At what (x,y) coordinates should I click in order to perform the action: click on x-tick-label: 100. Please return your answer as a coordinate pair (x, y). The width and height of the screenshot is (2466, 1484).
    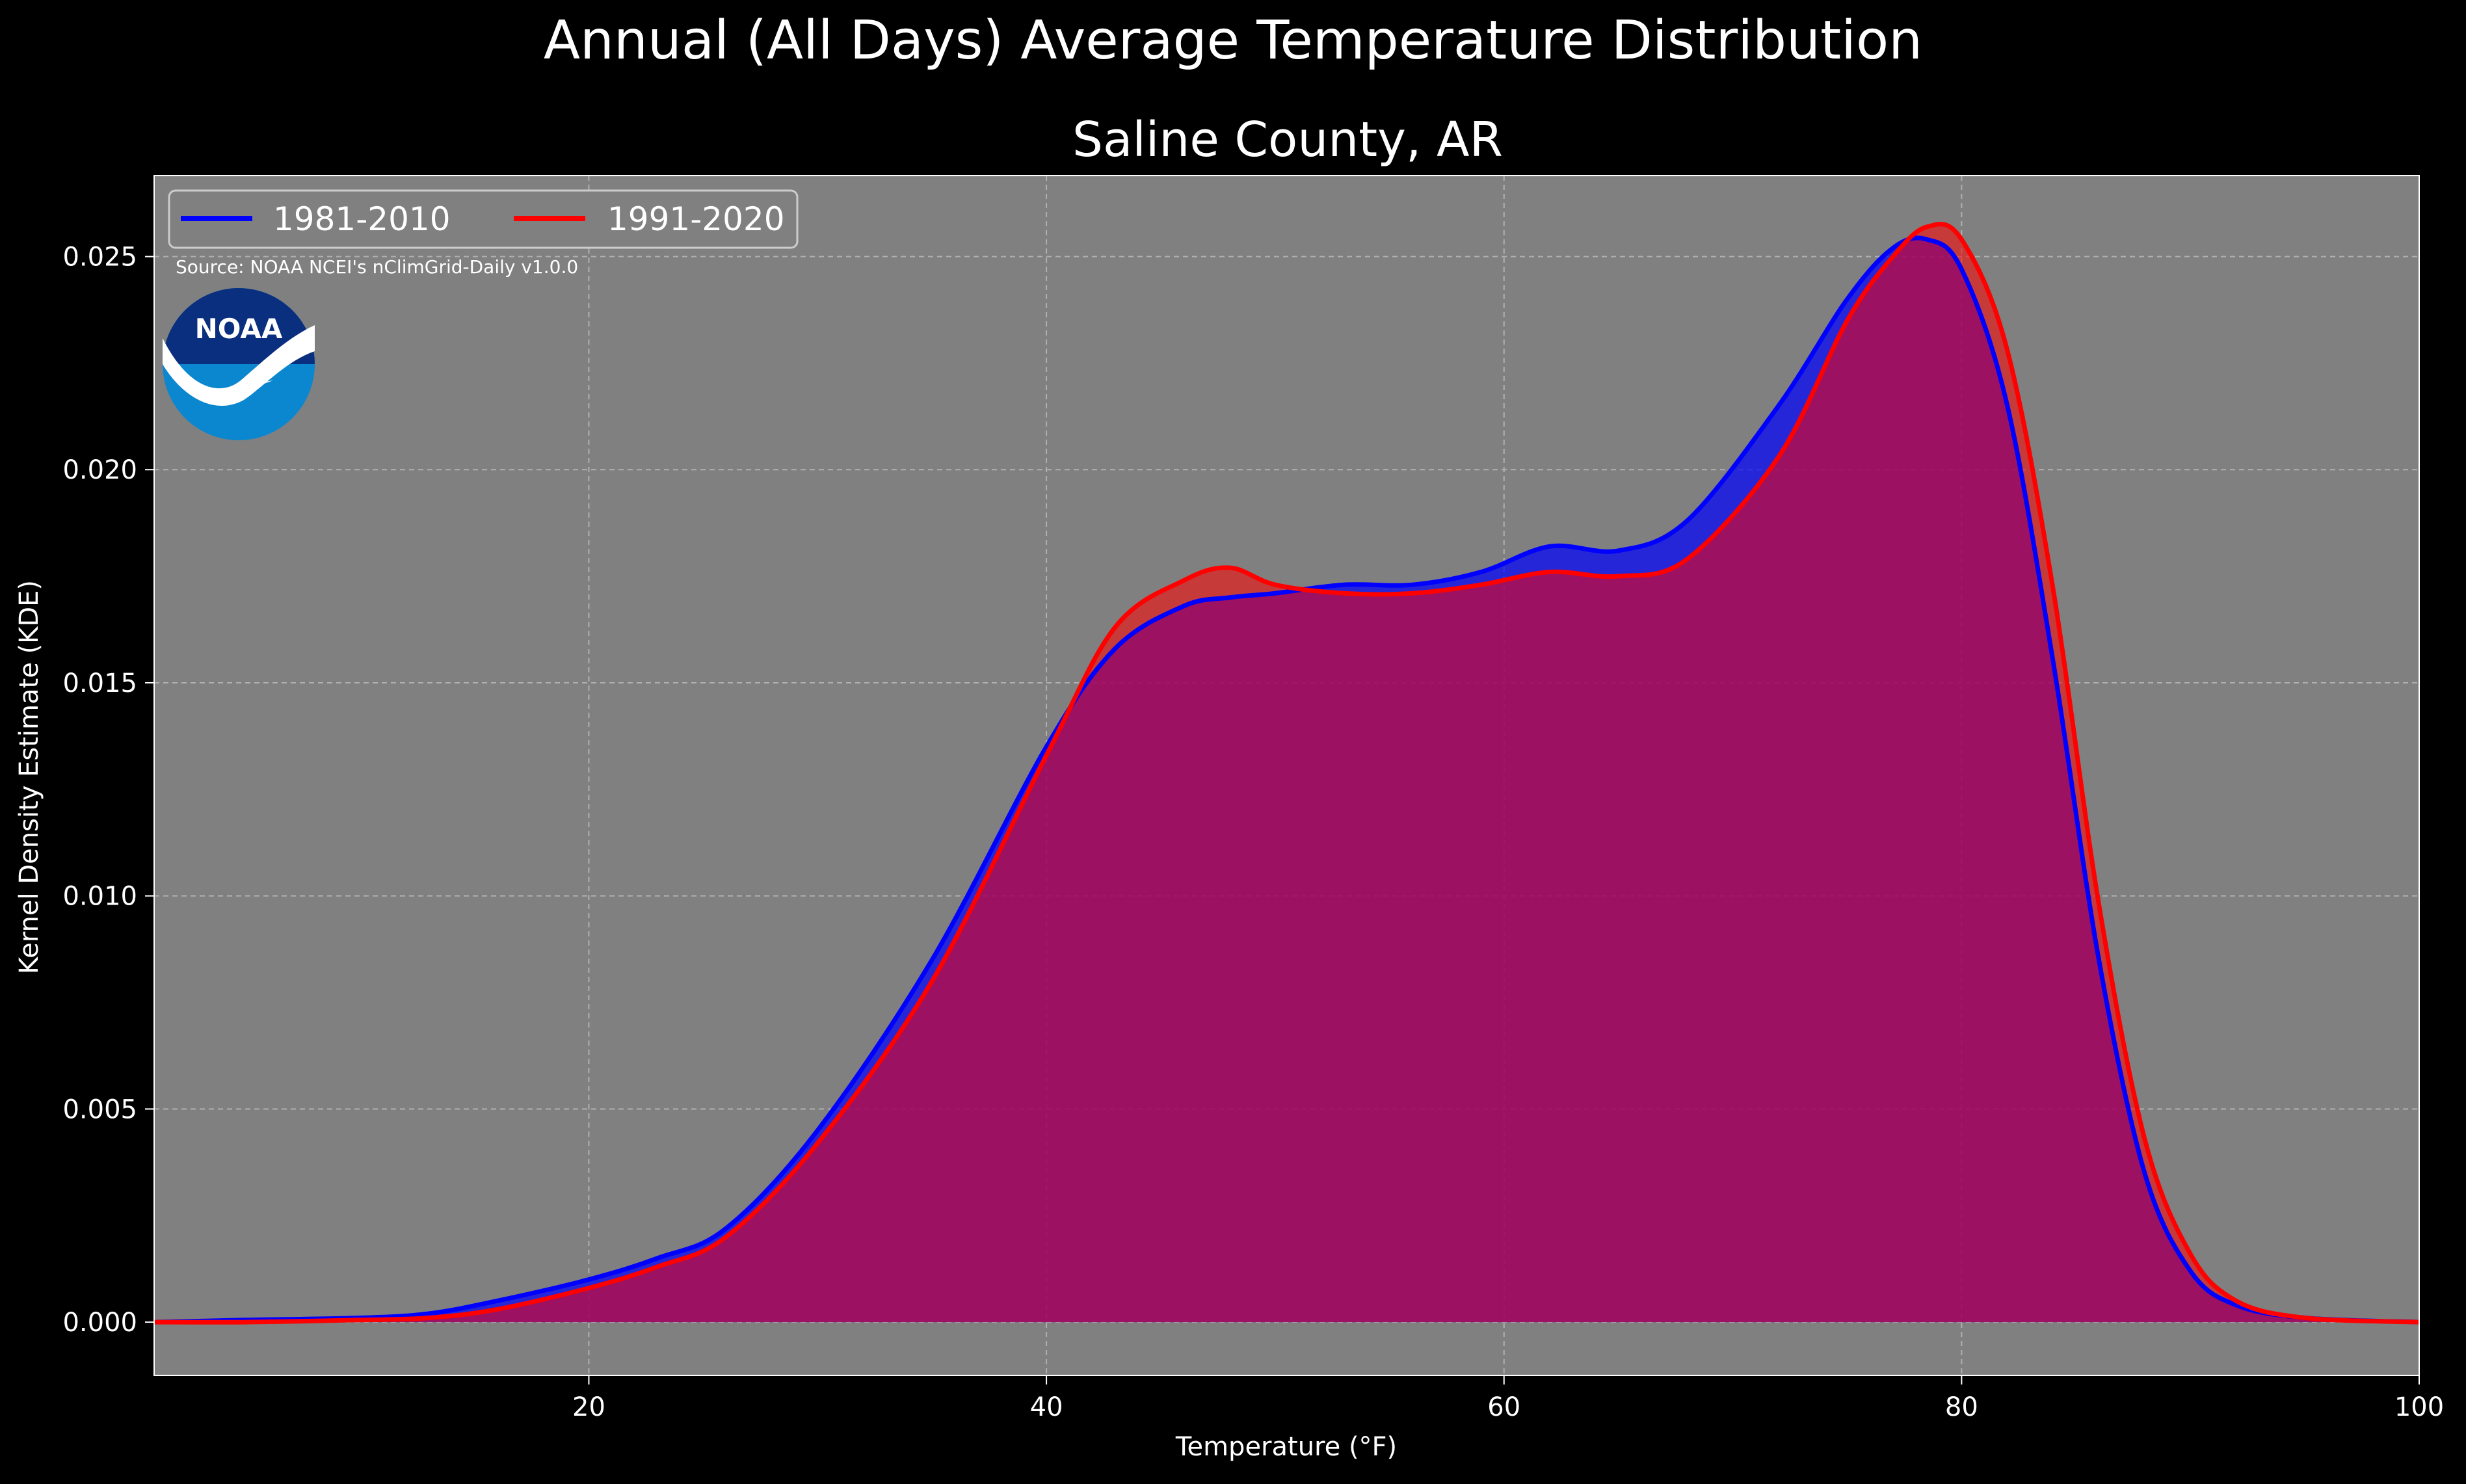
    Looking at the image, I should click on (2419, 1407).